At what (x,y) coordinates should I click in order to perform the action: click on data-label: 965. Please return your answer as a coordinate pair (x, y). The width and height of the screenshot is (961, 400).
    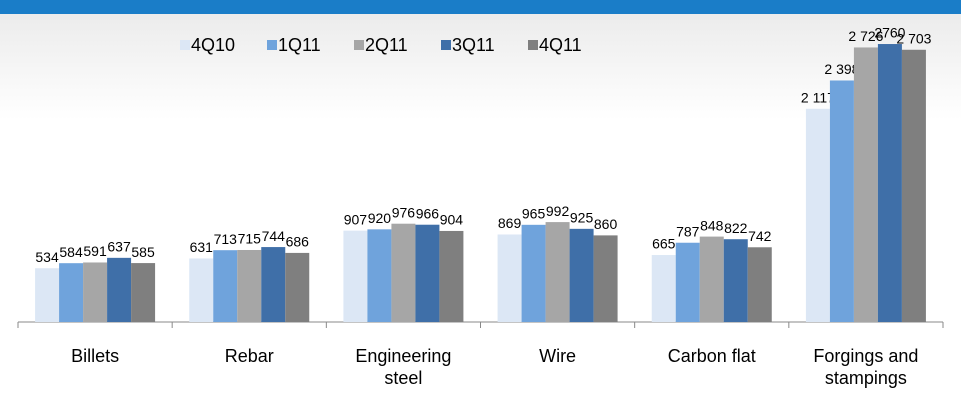
    Looking at the image, I should click on (534, 214).